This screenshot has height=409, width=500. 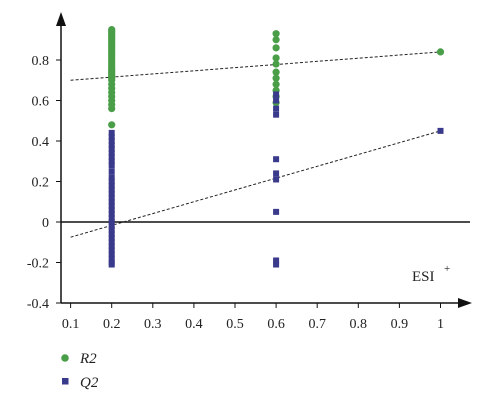 What do you see at coordinates (41, 61) in the screenshot?
I see `y-tick-label: 0.8` at bounding box center [41, 61].